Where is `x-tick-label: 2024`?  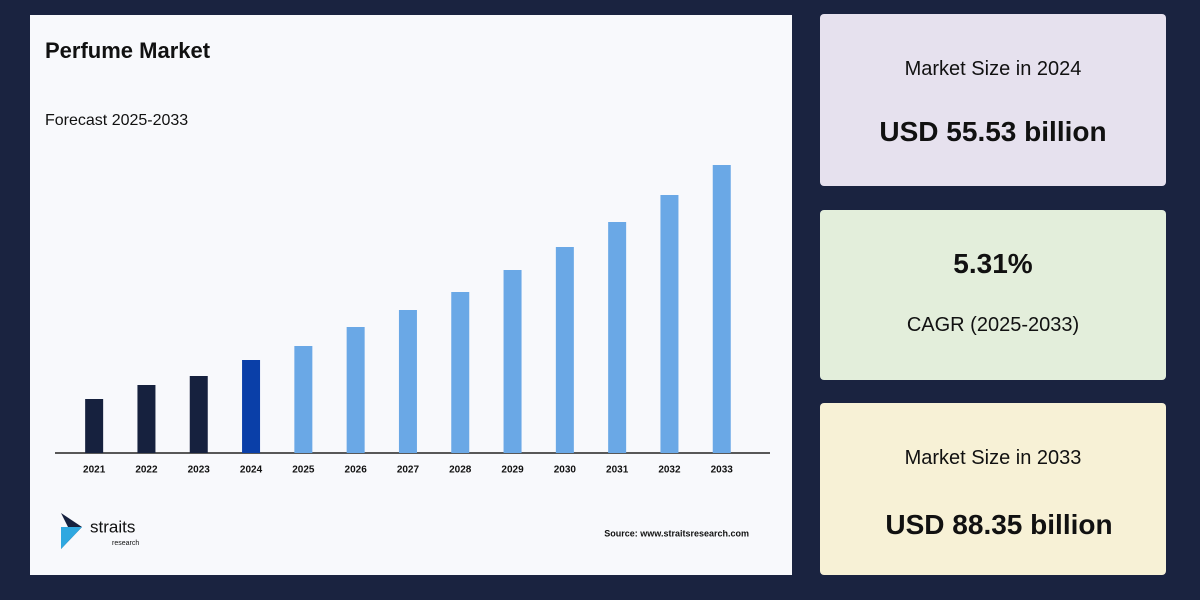 x-tick-label: 2024 is located at coordinates (251, 470).